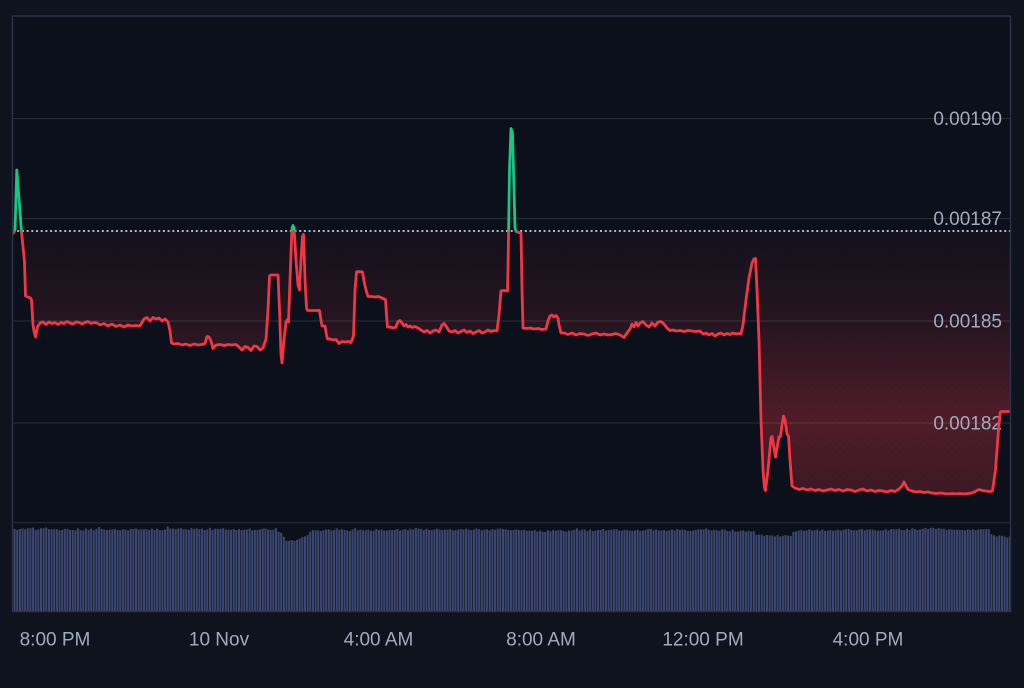  Describe the element at coordinates (967, 322) in the screenshot. I see `svg-text: 0.00185` at that location.